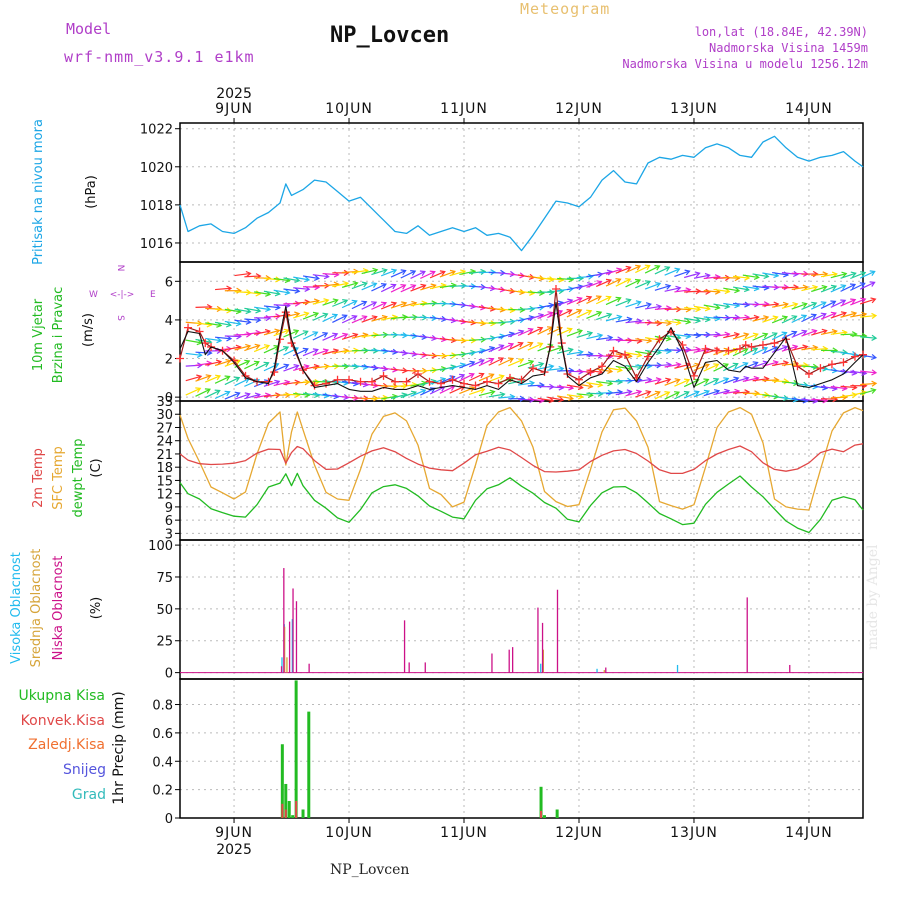  I want to click on x-top-tick-label: 12JUN, so click(579, 109).